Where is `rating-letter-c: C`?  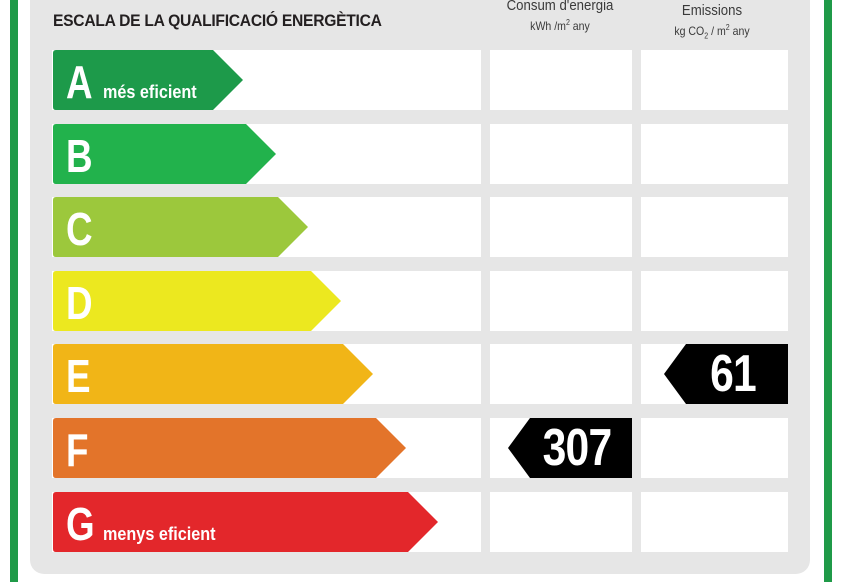
rating-letter-c: C is located at coordinates (79, 229).